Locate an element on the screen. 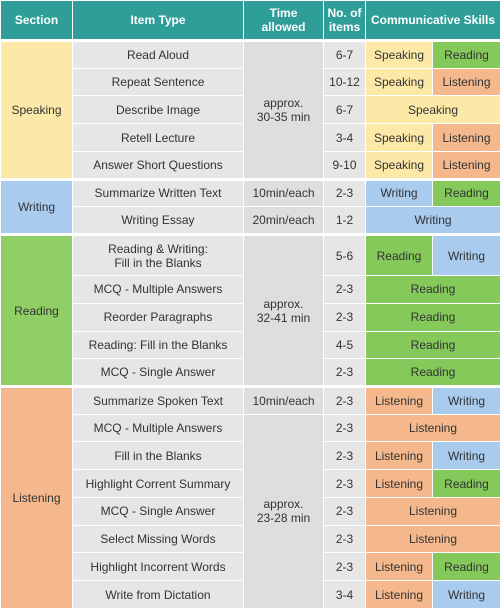  section-cell: Speaking is located at coordinates (36, 109).